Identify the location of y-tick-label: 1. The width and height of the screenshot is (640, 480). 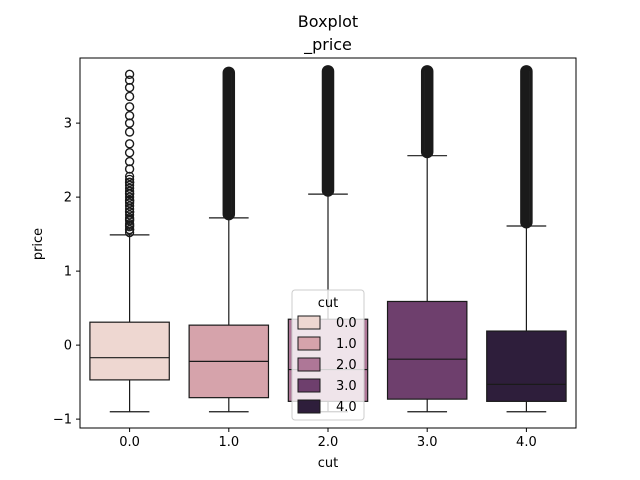
(68, 272).